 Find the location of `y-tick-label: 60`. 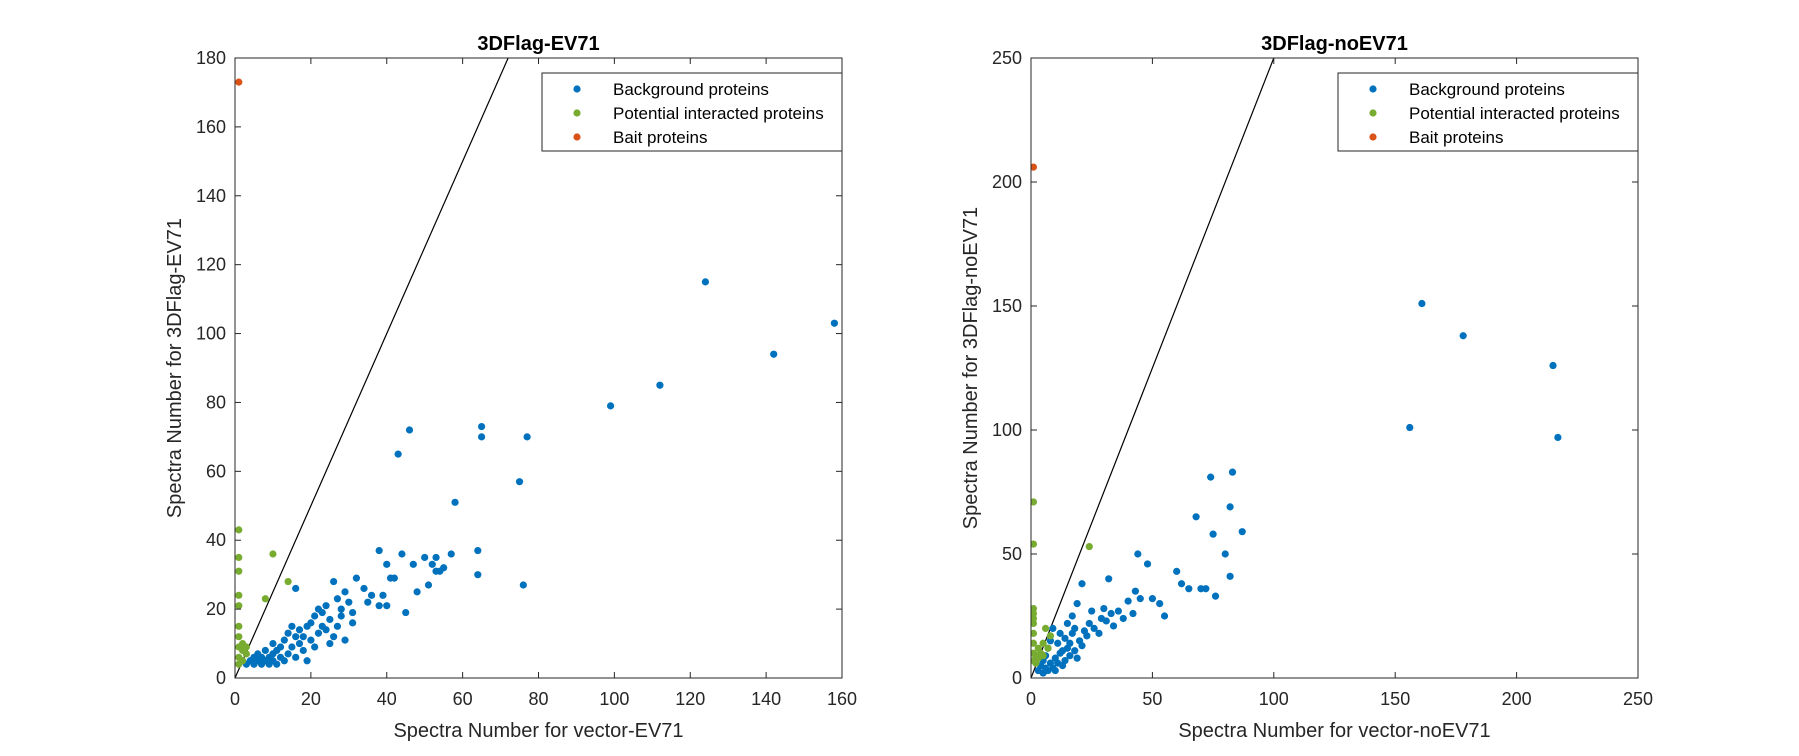

y-tick-label: 60 is located at coordinates (216, 471).